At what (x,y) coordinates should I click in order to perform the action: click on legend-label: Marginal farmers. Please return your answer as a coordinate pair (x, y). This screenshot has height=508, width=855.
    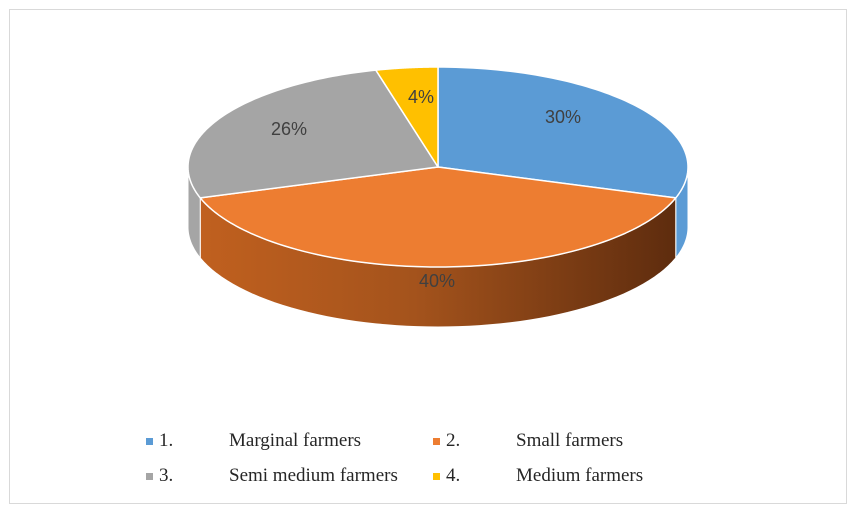
    Looking at the image, I should click on (295, 440).